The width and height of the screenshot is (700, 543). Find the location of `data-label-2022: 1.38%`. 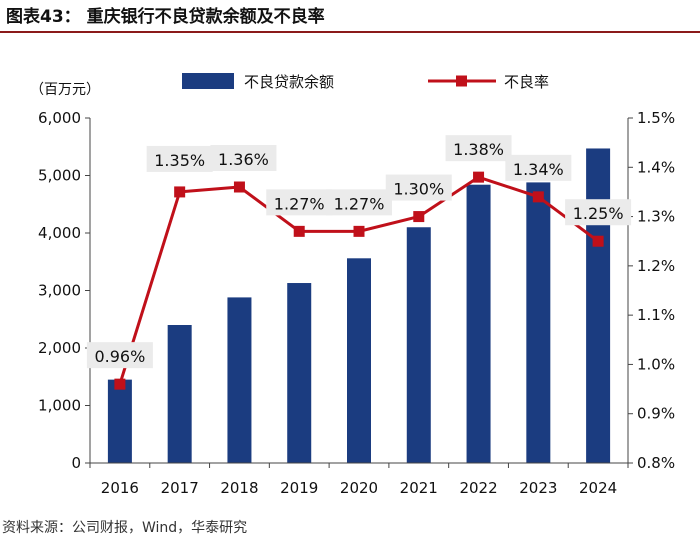

data-label-2022: 1.38% is located at coordinates (478, 149).